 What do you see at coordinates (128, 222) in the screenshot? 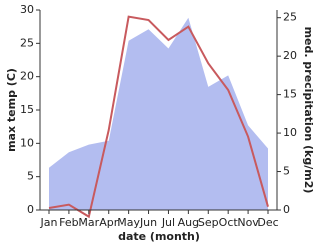
I see `x-tick-label: May` at bounding box center [128, 222].